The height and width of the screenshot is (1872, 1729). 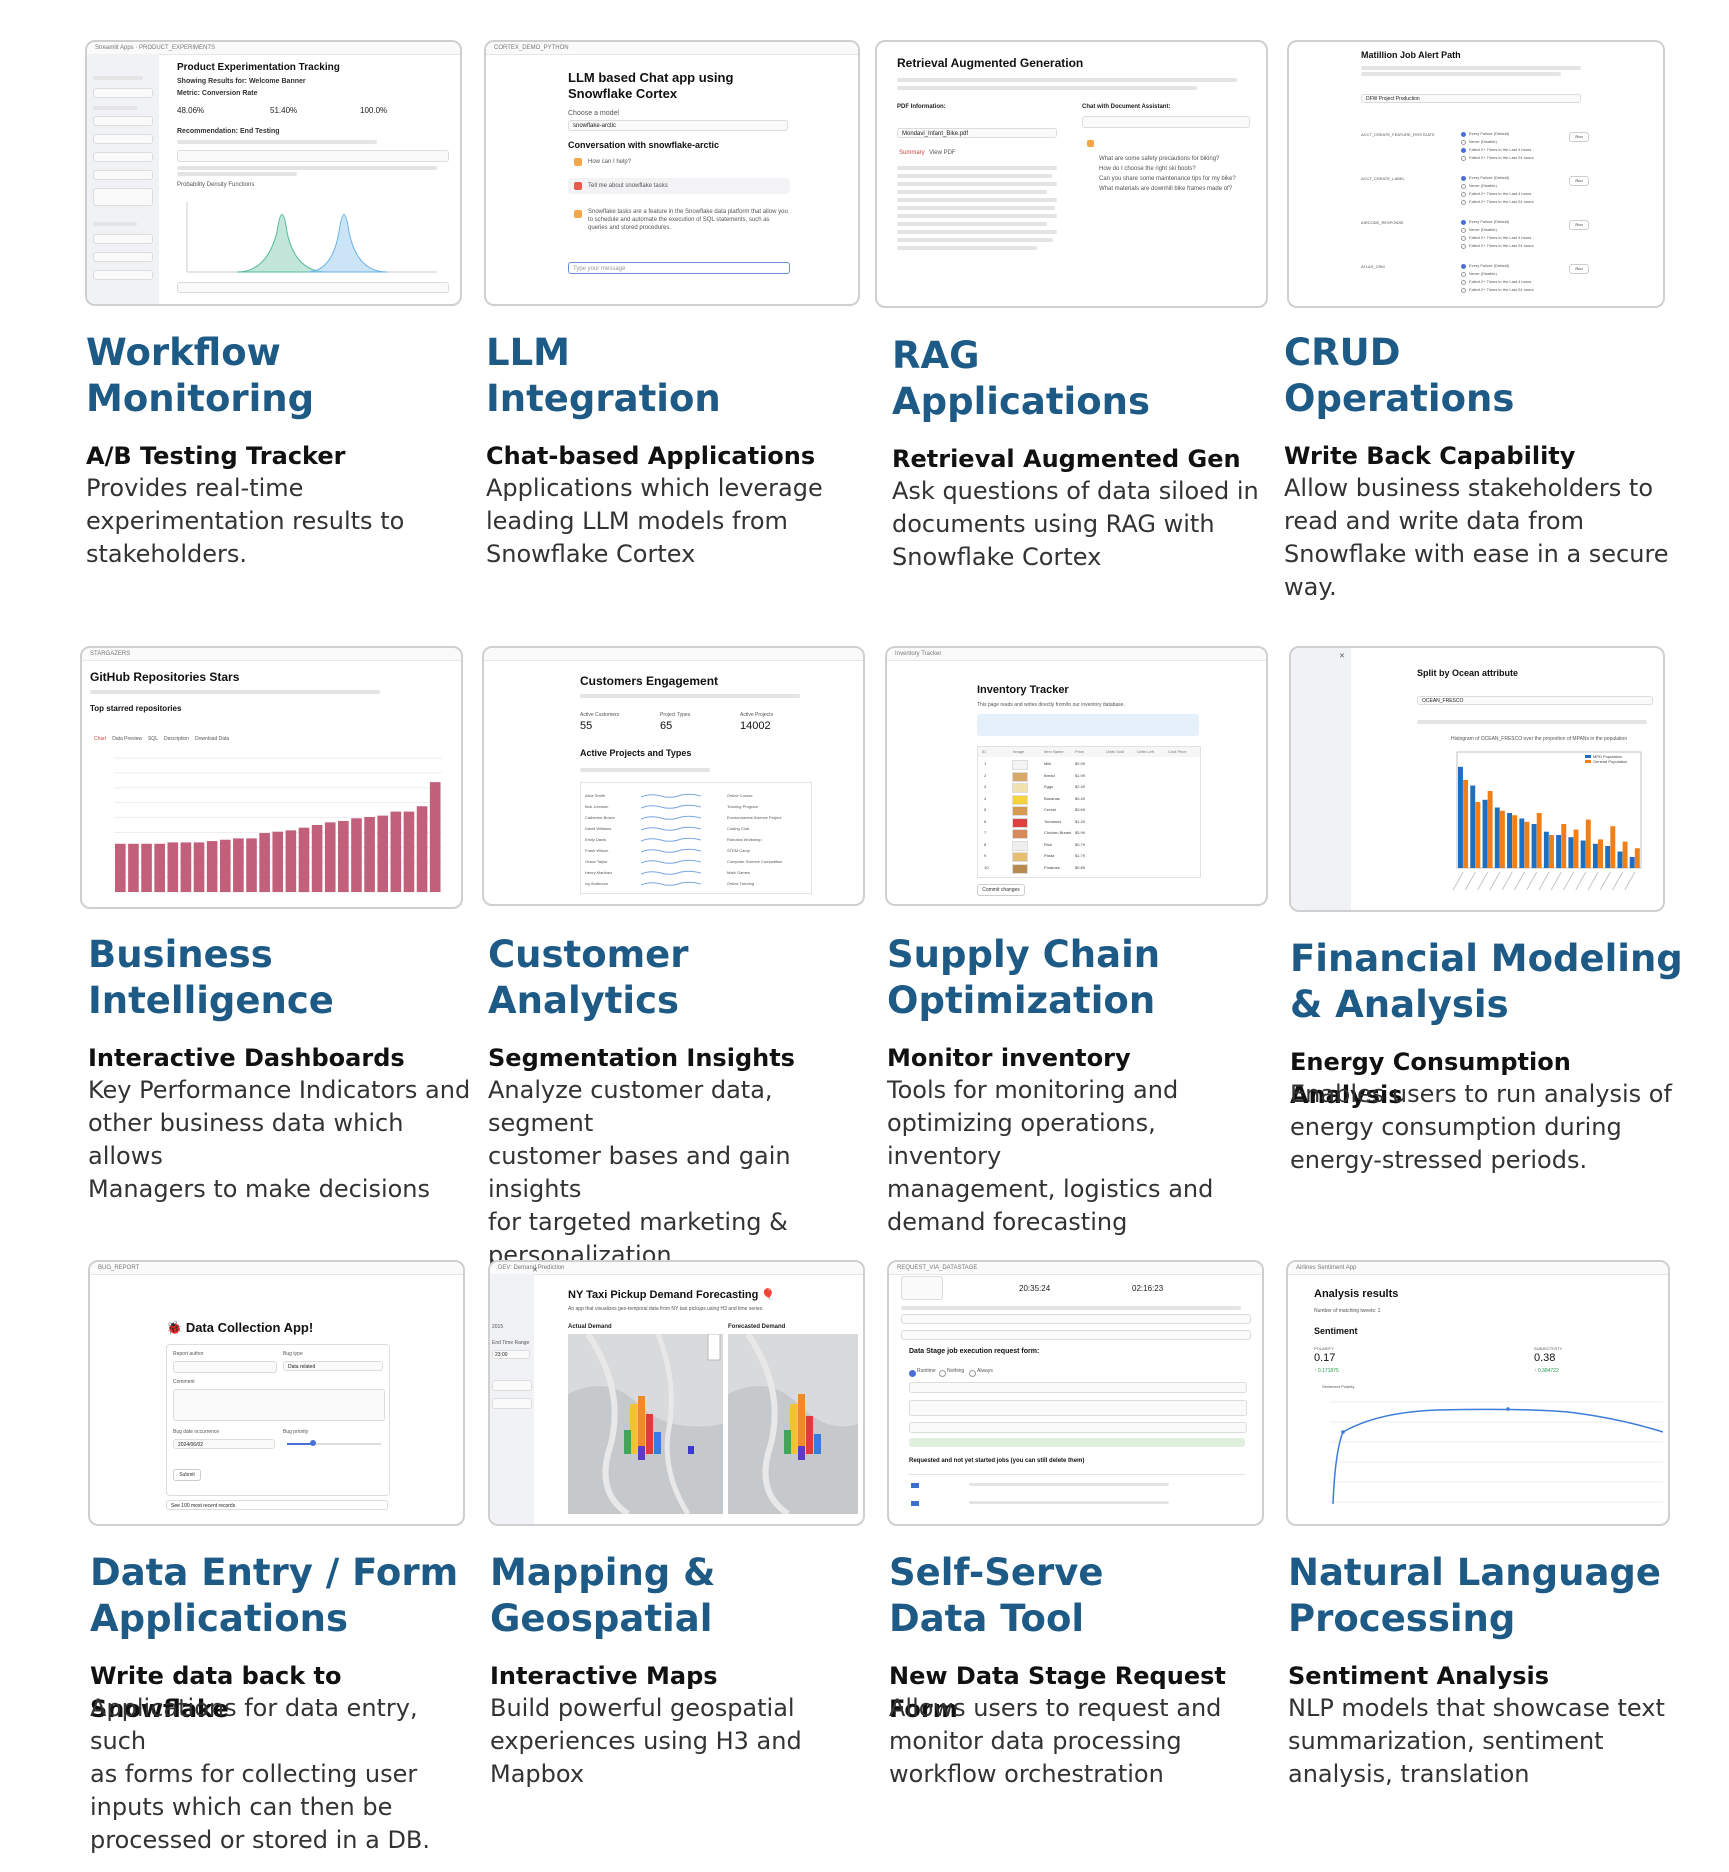 What do you see at coordinates (1089, 776) in the screenshot?
I see `table-row: 2 Bread $1.99` at bounding box center [1089, 776].